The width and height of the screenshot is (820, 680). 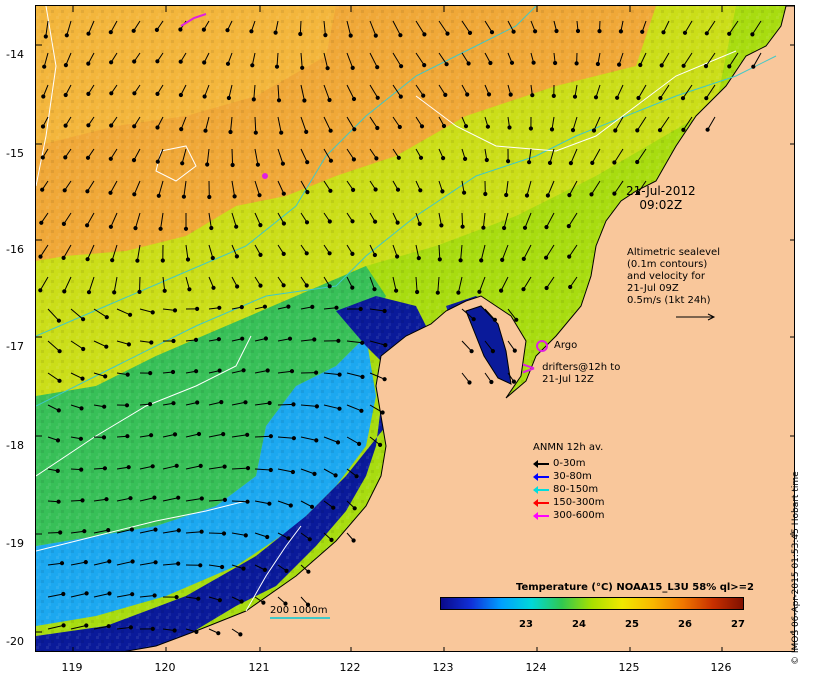 I want to click on anmn-item-label: 150-300m, so click(x=579, y=502).